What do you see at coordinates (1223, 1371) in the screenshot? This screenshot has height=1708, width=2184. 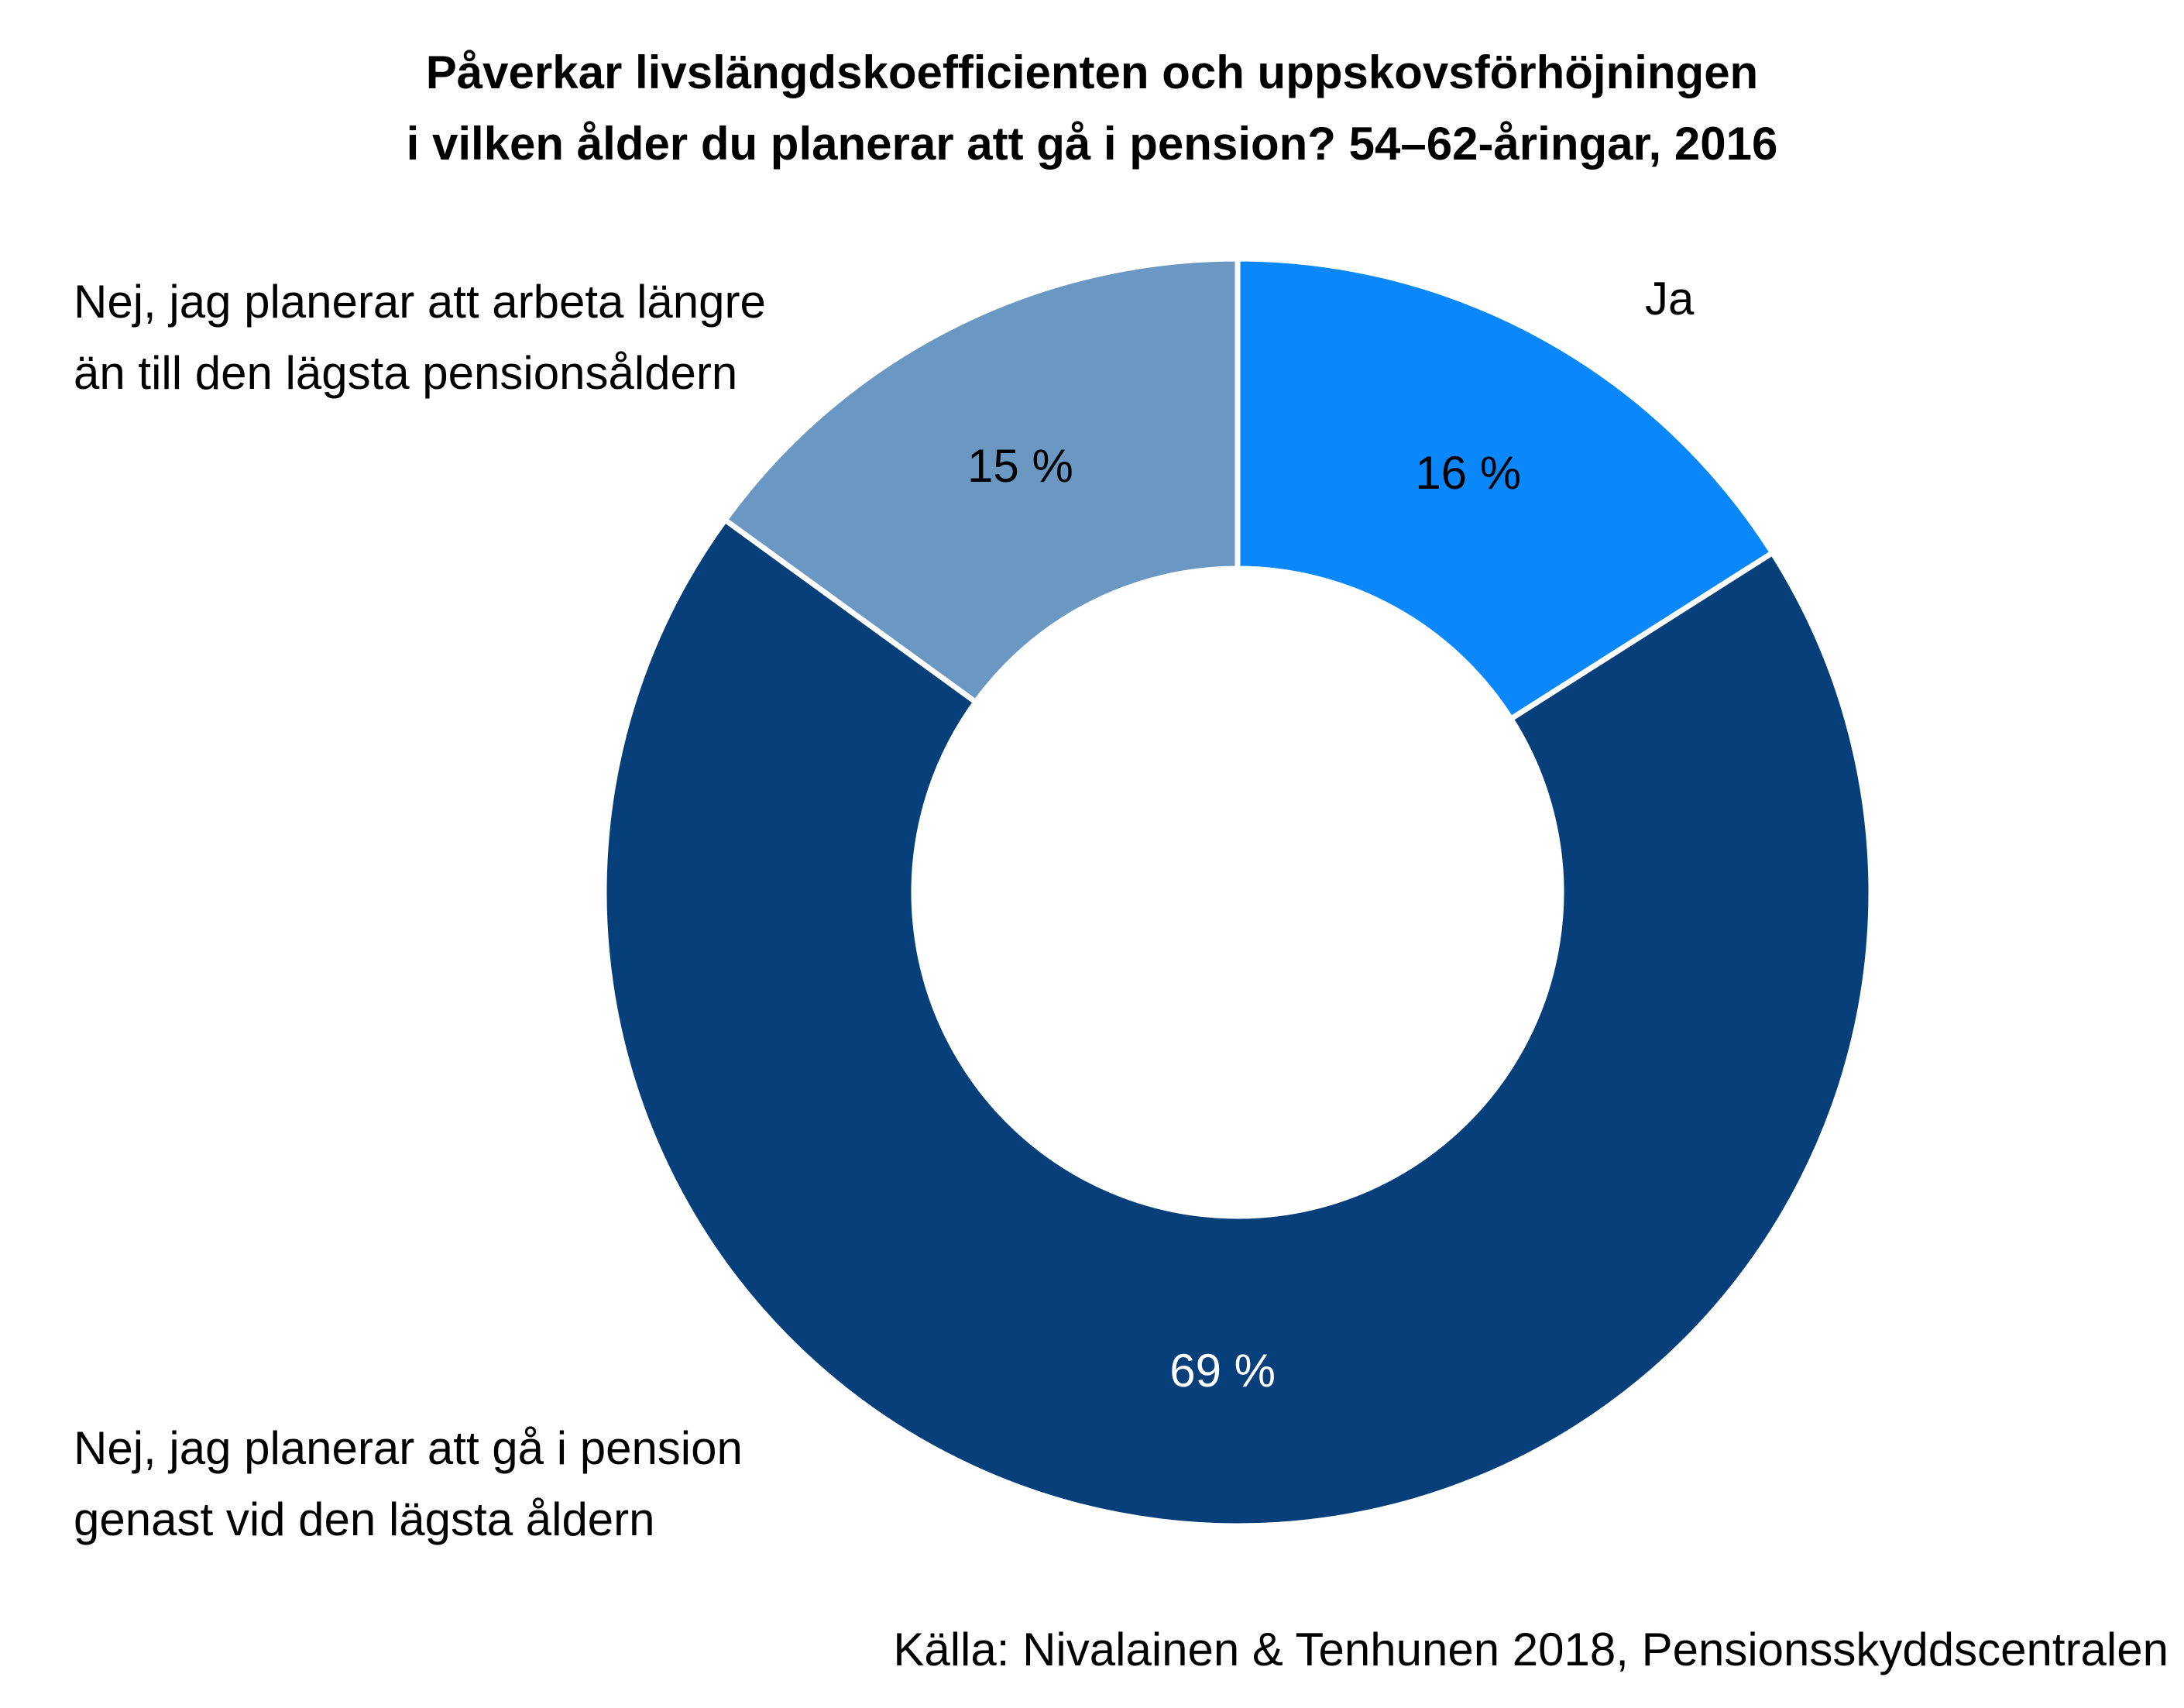 I see `donut-value-label-1: 69 %` at bounding box center [1223, 1371].